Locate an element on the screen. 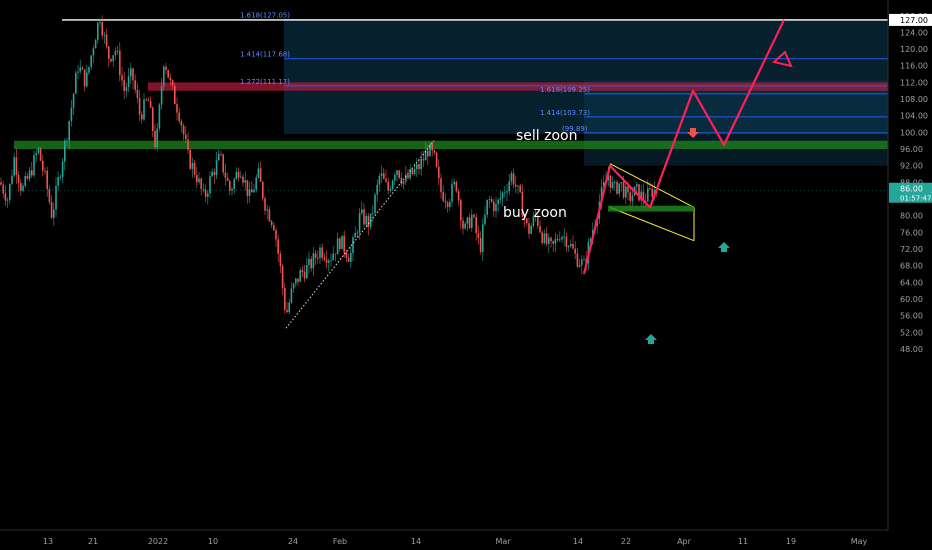 The width and height of the screenshot is (932, 550). buy-arrow-icon is located at coordinates (724, 247).